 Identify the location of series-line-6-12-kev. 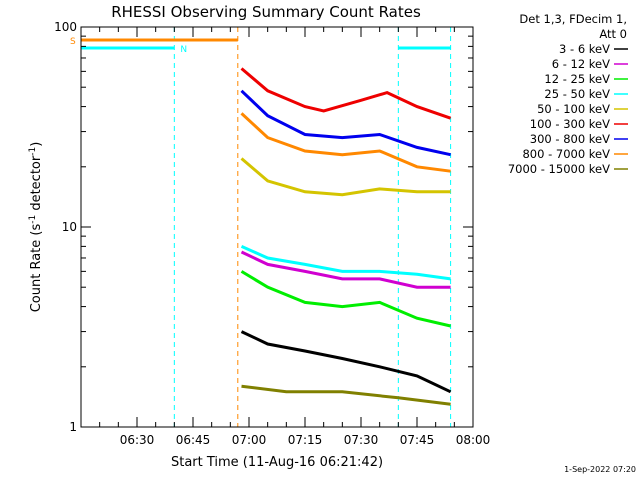
(345, 269).